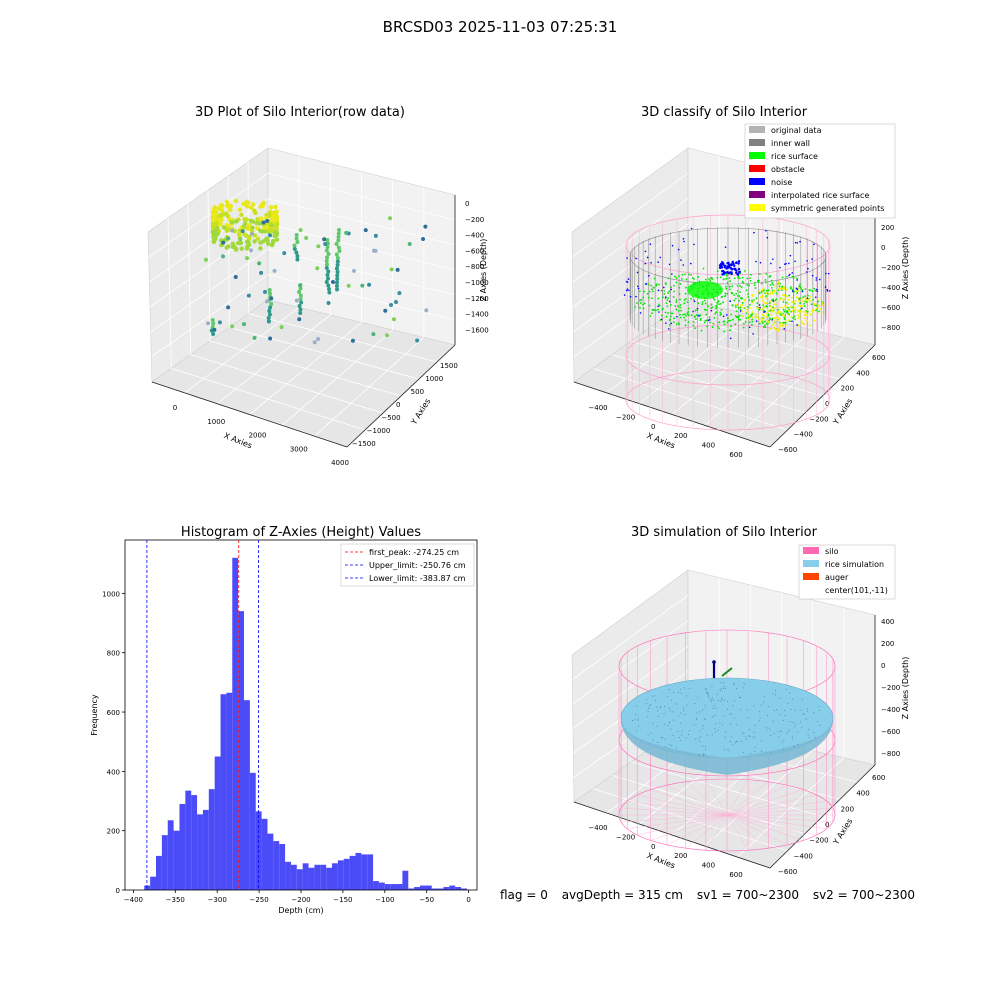 The height and width of the screenshot is (1000, 1000). Describe the element at coordinates (468, 900) in the screenshot. I see `histogram-x-tick-label: 0` at that location.